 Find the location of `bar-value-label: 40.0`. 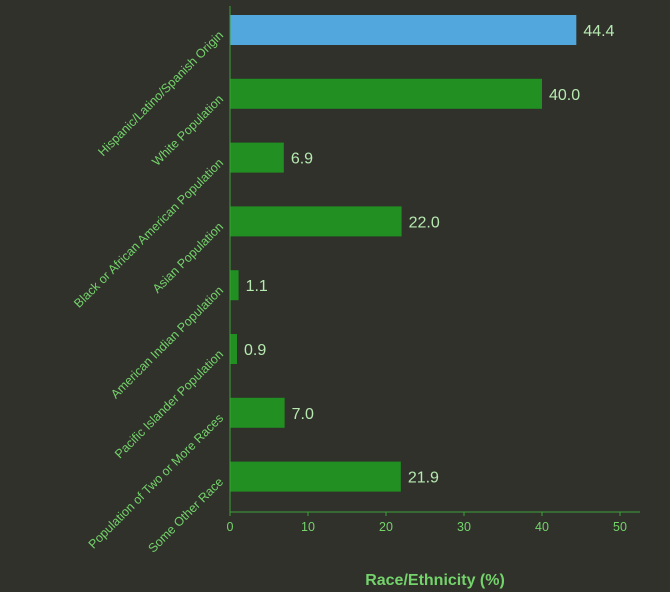

bar-value-label: 40.0 is located at coordinates (564, 95).